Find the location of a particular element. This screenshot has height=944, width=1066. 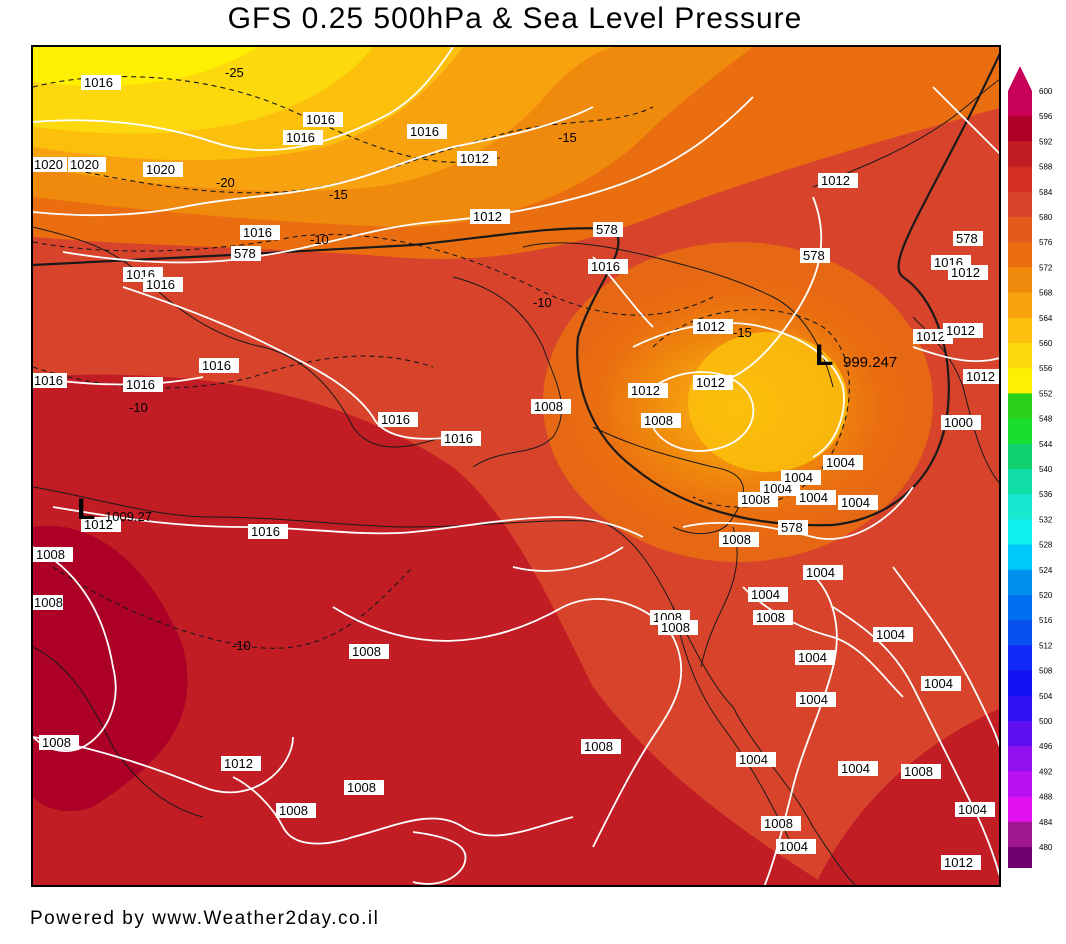

colorbar-tick-label: 552 is located at coordinates (1046, 393).